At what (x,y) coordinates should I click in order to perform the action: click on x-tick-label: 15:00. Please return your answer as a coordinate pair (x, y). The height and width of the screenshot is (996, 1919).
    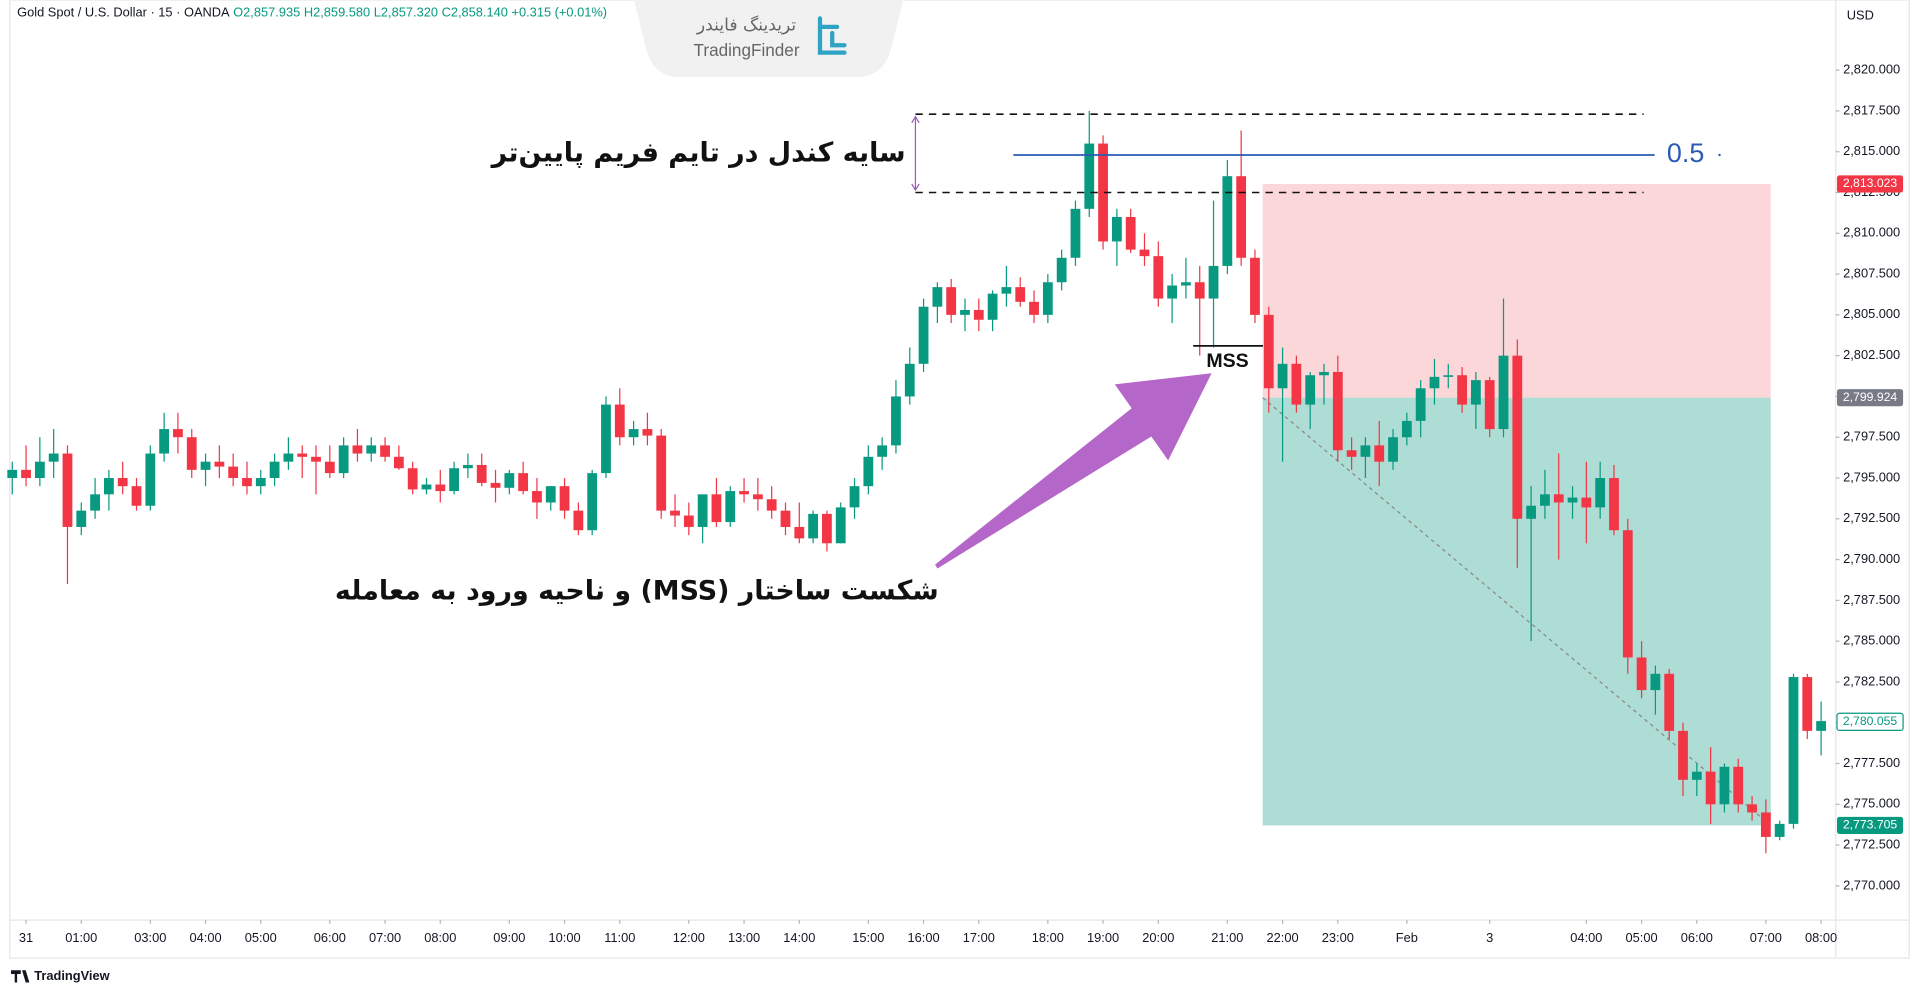
    Looking at the image, I should click on (868, 937).